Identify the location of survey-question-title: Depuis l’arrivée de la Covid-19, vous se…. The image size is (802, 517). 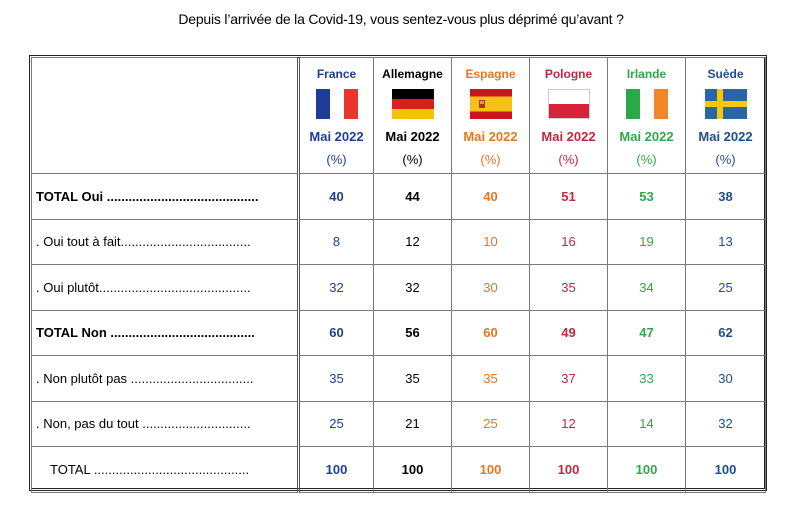
(401, 19).